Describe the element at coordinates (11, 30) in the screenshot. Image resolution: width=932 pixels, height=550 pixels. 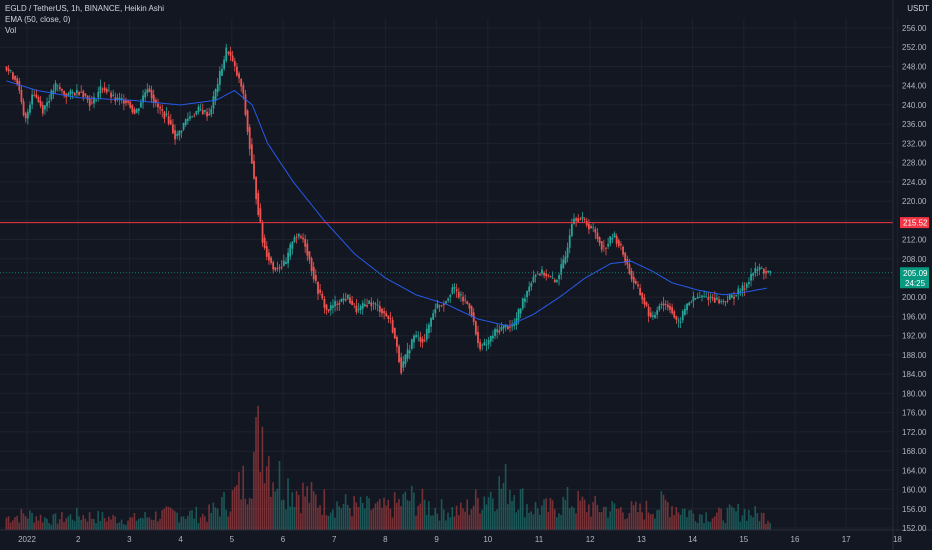
I see `legend-volume: Vol` at that location.